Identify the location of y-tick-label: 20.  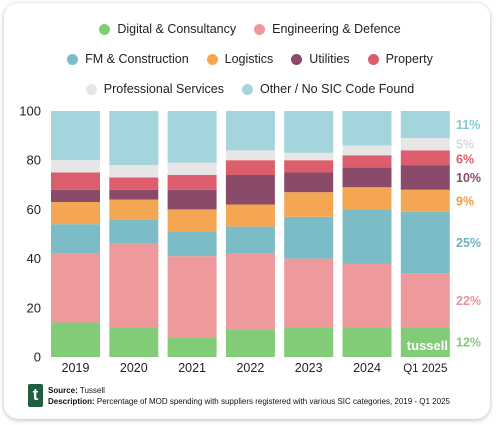
(34, 307).